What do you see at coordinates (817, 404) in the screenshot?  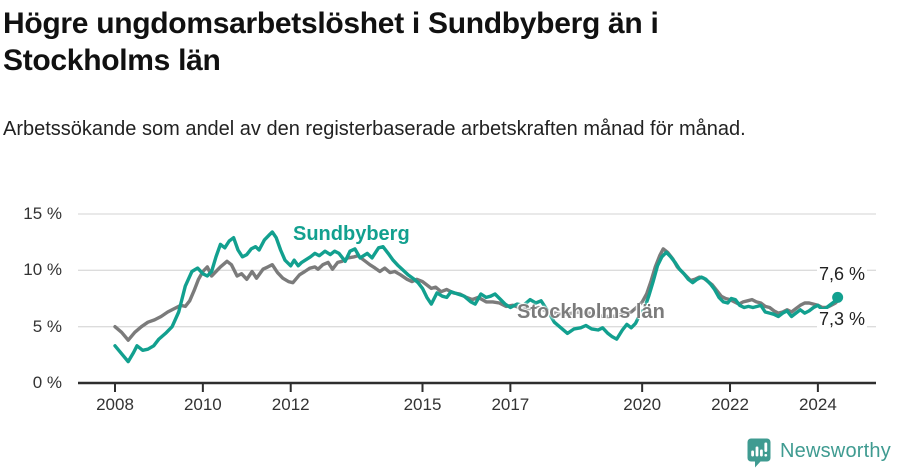 I see `x-tick-label: 2024` at bounding box center [817, 404].